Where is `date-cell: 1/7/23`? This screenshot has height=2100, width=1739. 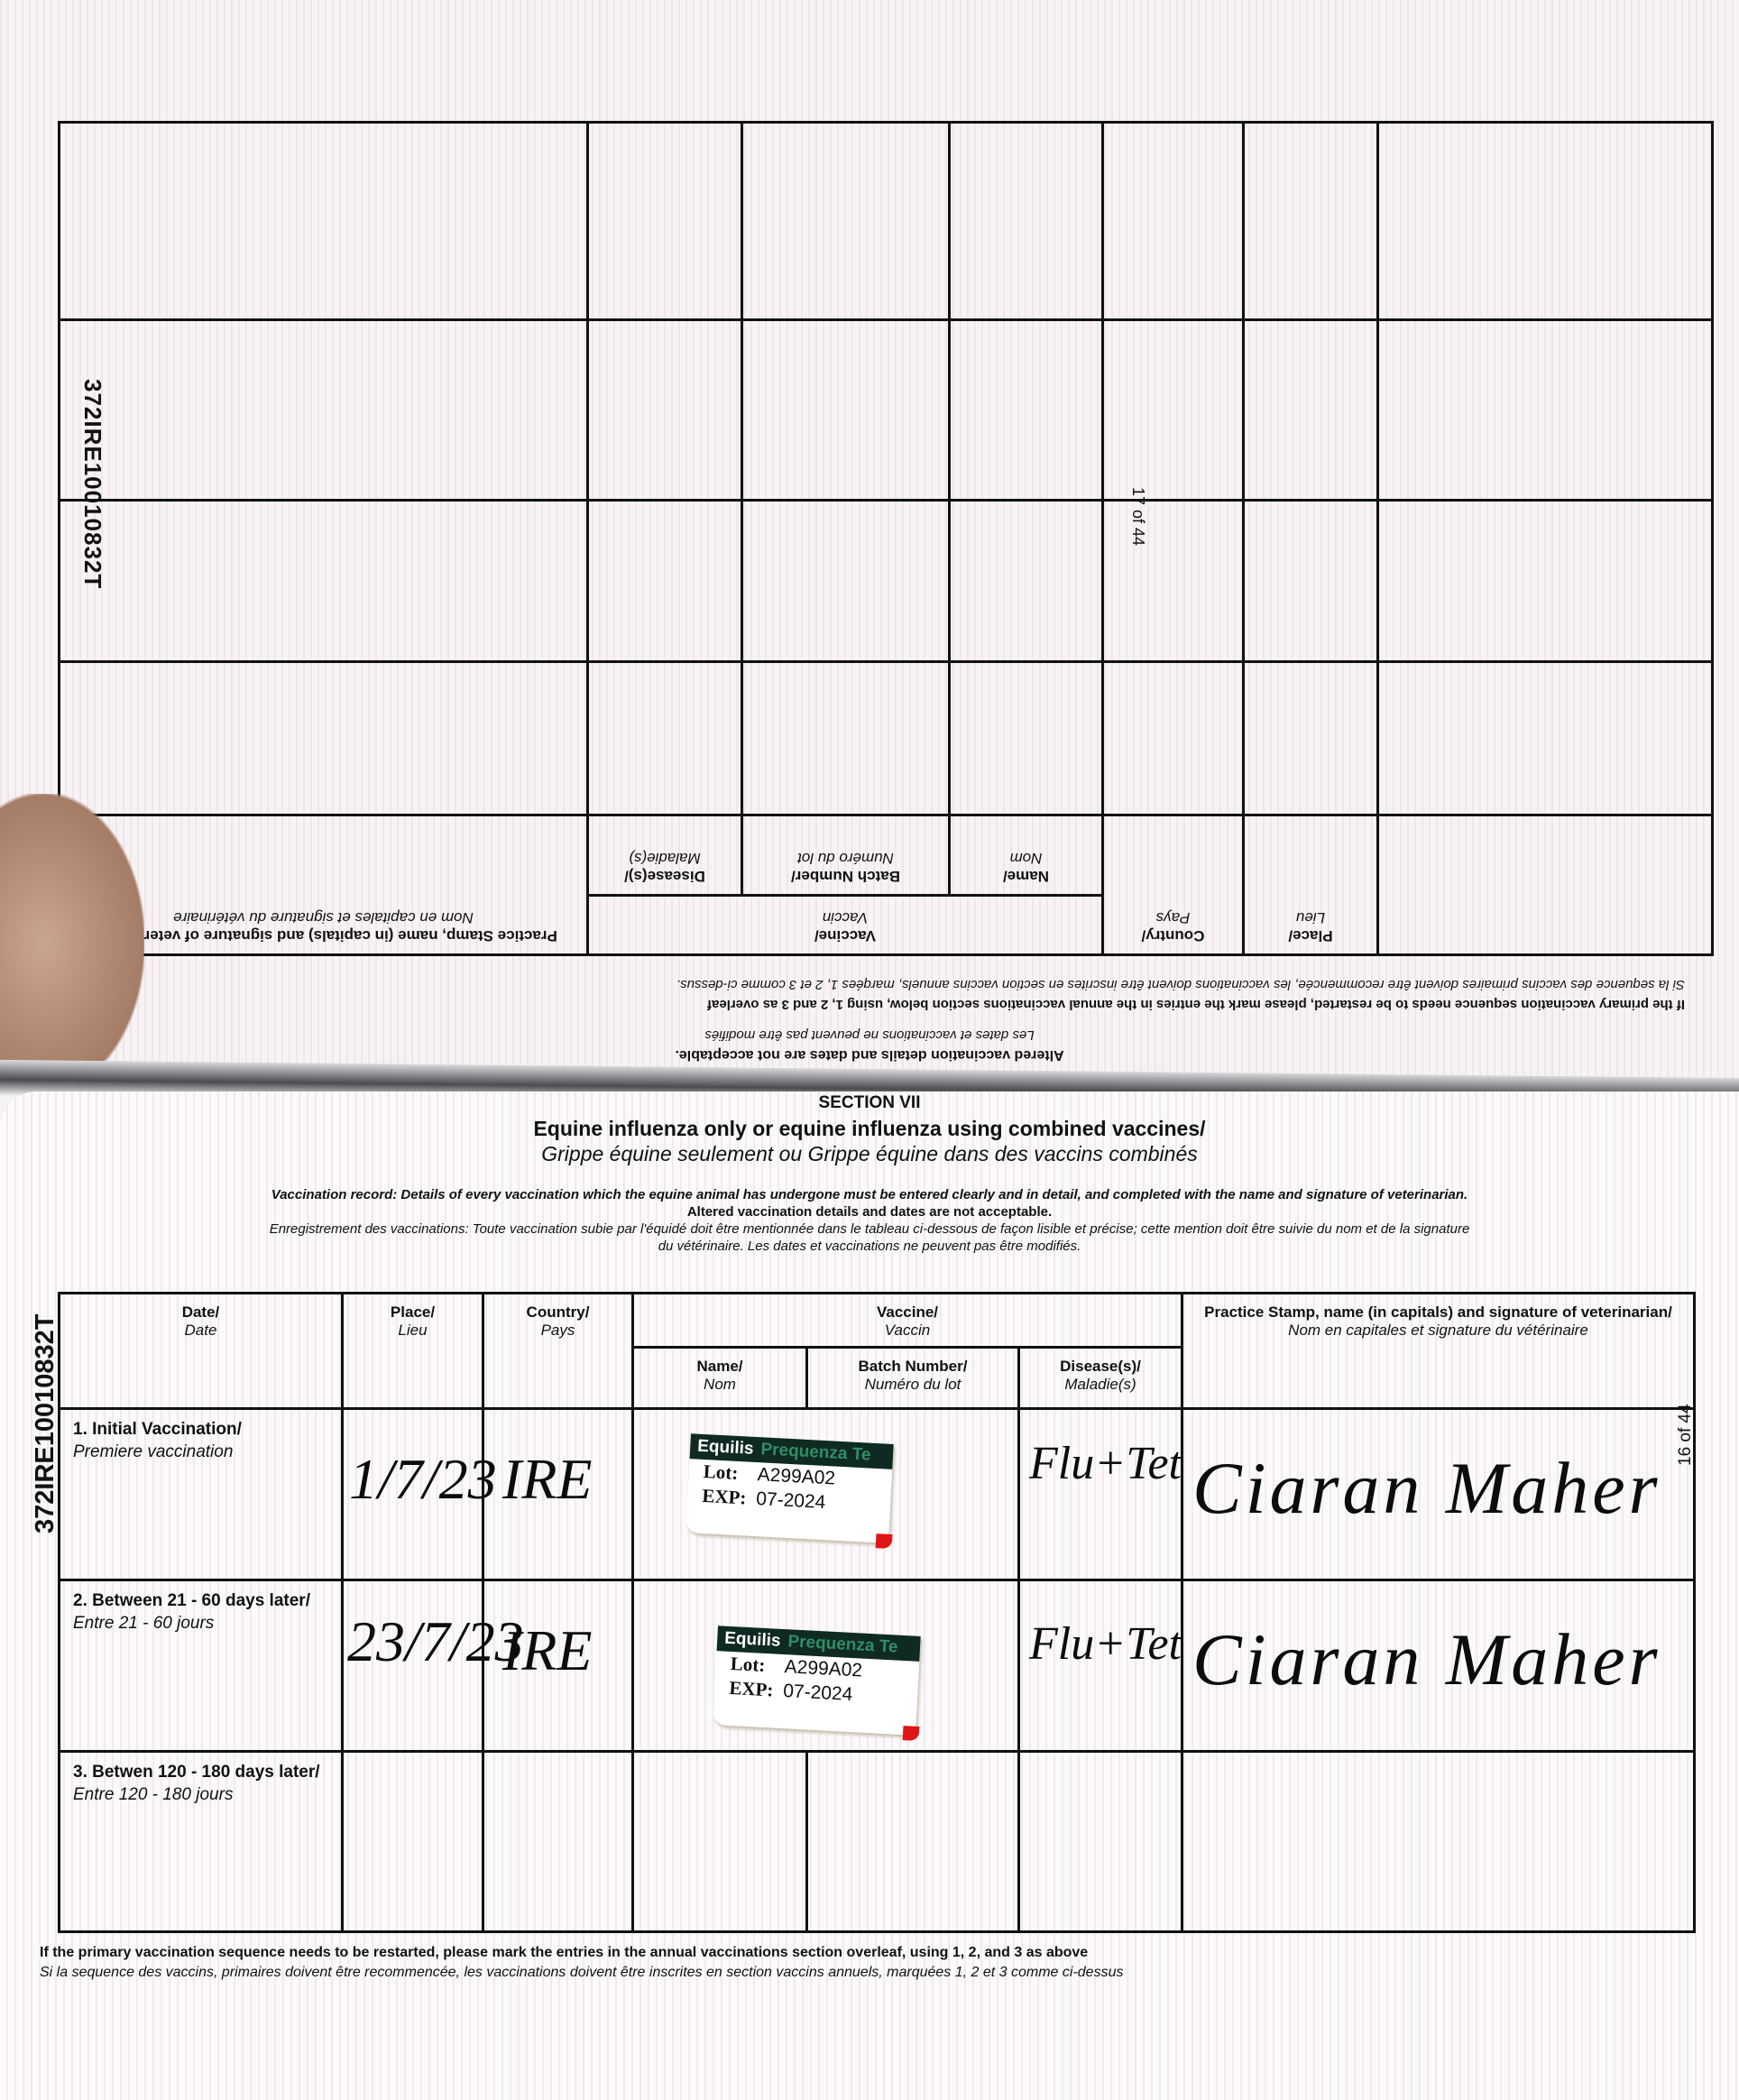
date-cell: 1/7/23 is located at coordinates (419, 1494).